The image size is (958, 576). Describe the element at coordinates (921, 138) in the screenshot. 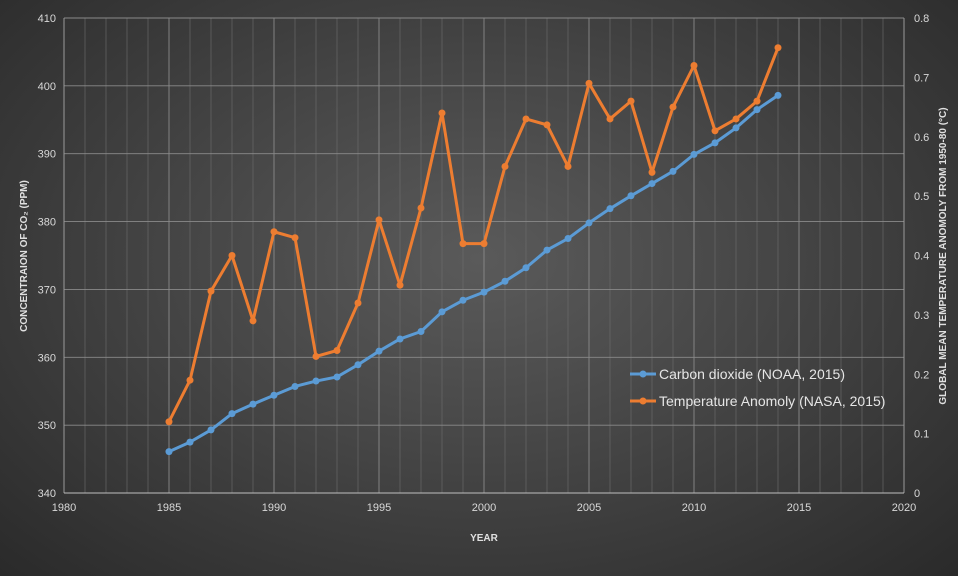

I see `y-tick-label-right: 0.6` at that location.